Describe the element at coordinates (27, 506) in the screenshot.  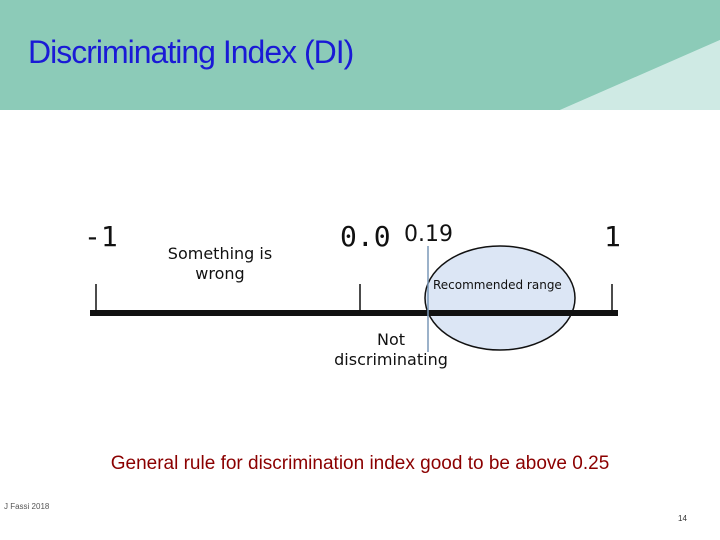
I see `footer-author: J Fassi 2018` at that location.